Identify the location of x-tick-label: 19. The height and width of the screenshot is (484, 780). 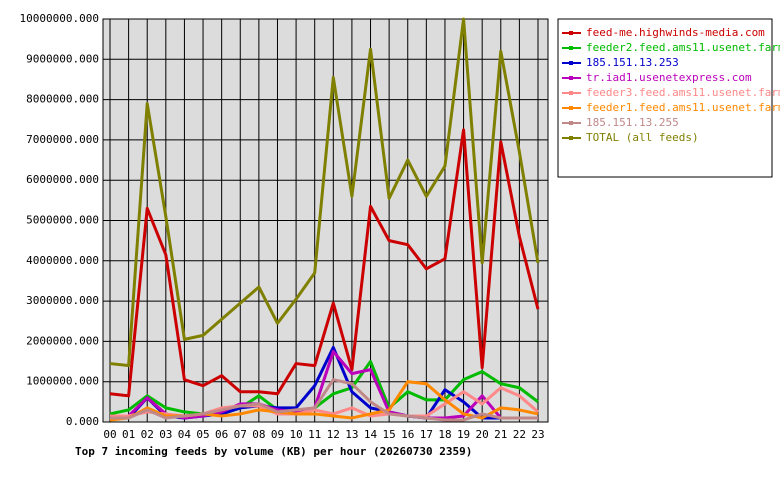
(463, 434).